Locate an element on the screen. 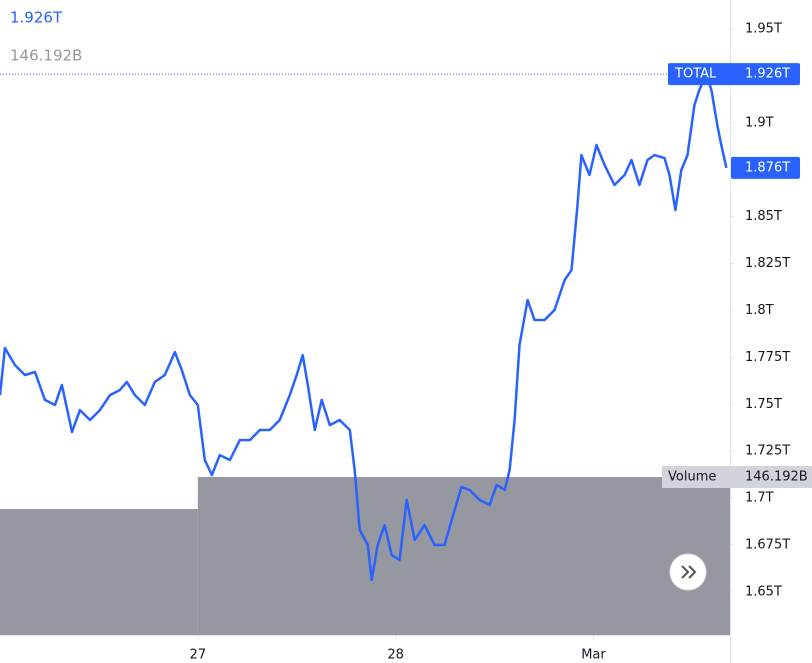 The height and width of the screenshot is (663, 812). high-tag is located at coordinates (734, 74).